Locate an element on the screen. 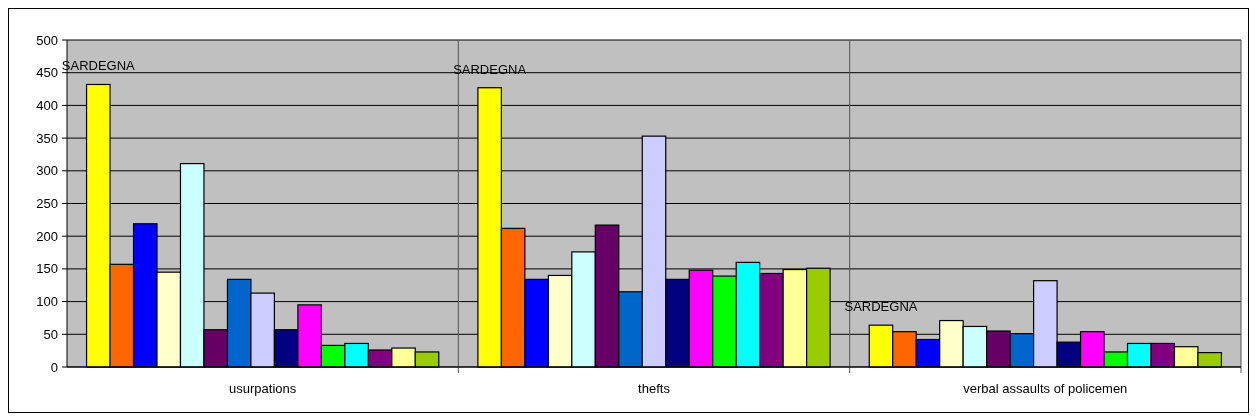  y-tick-label: 350 is located at coordinates (47, 138).